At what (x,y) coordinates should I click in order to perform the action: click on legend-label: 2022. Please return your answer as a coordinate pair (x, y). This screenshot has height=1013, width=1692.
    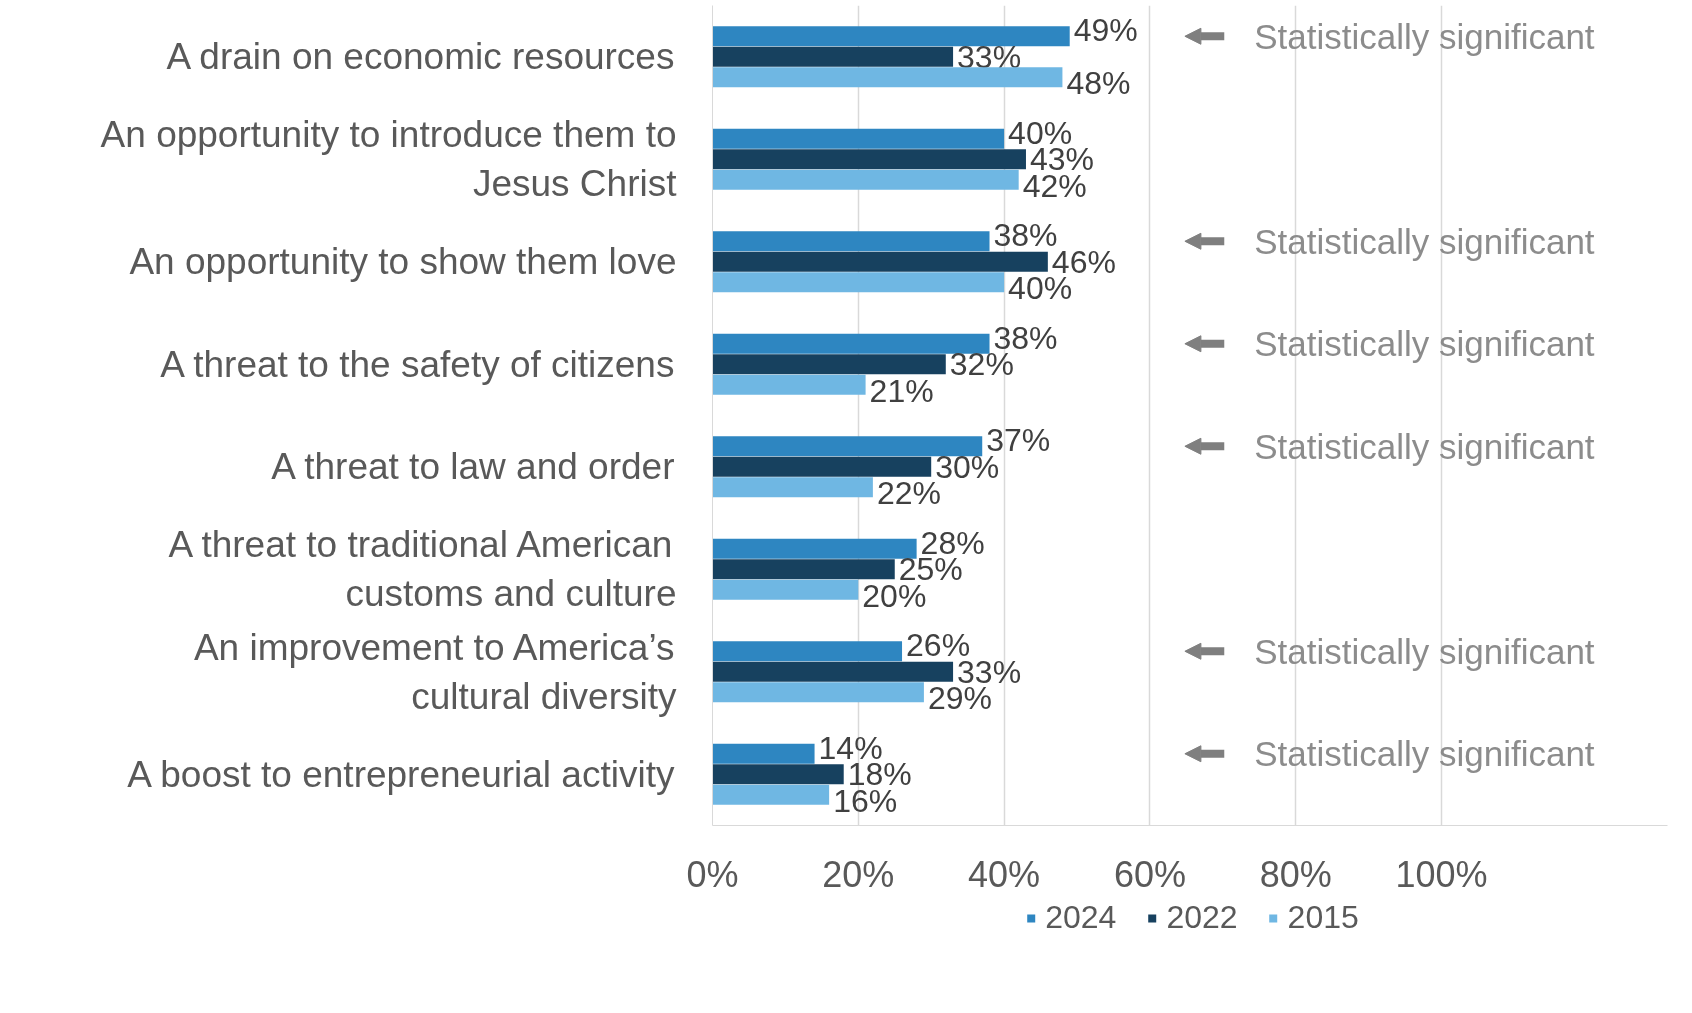
    Looking at the image, I should click on (1202, 917).